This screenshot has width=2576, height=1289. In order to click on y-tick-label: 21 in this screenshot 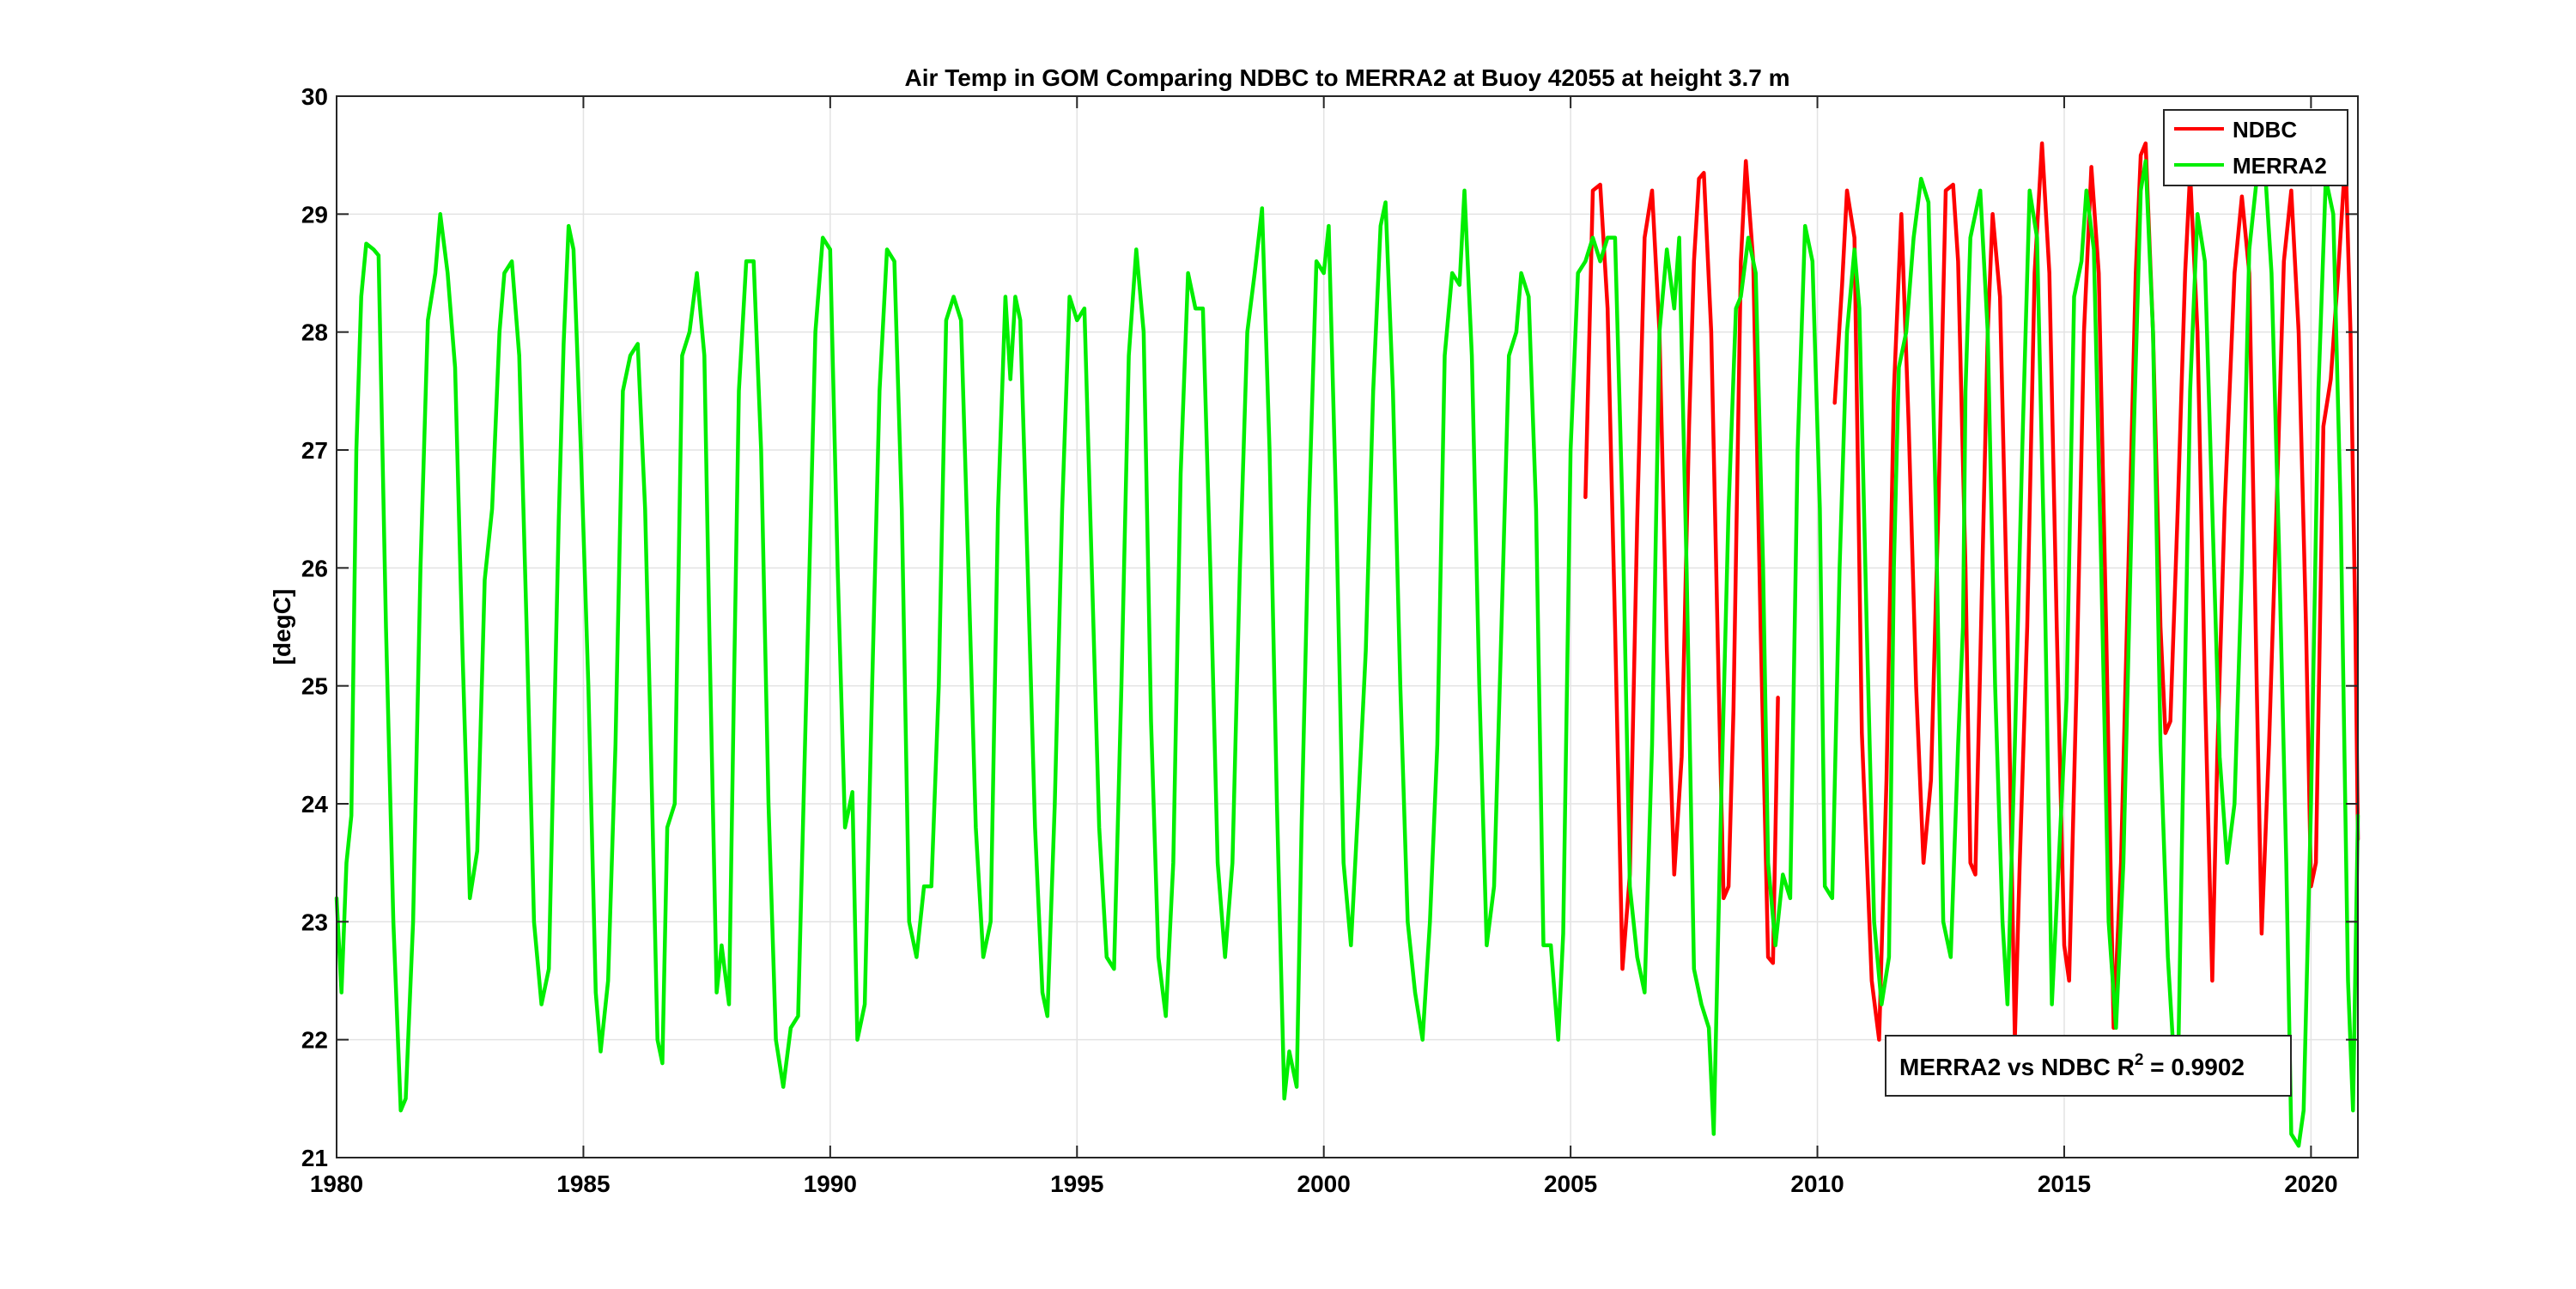, I will do `click(314, 1158)`.